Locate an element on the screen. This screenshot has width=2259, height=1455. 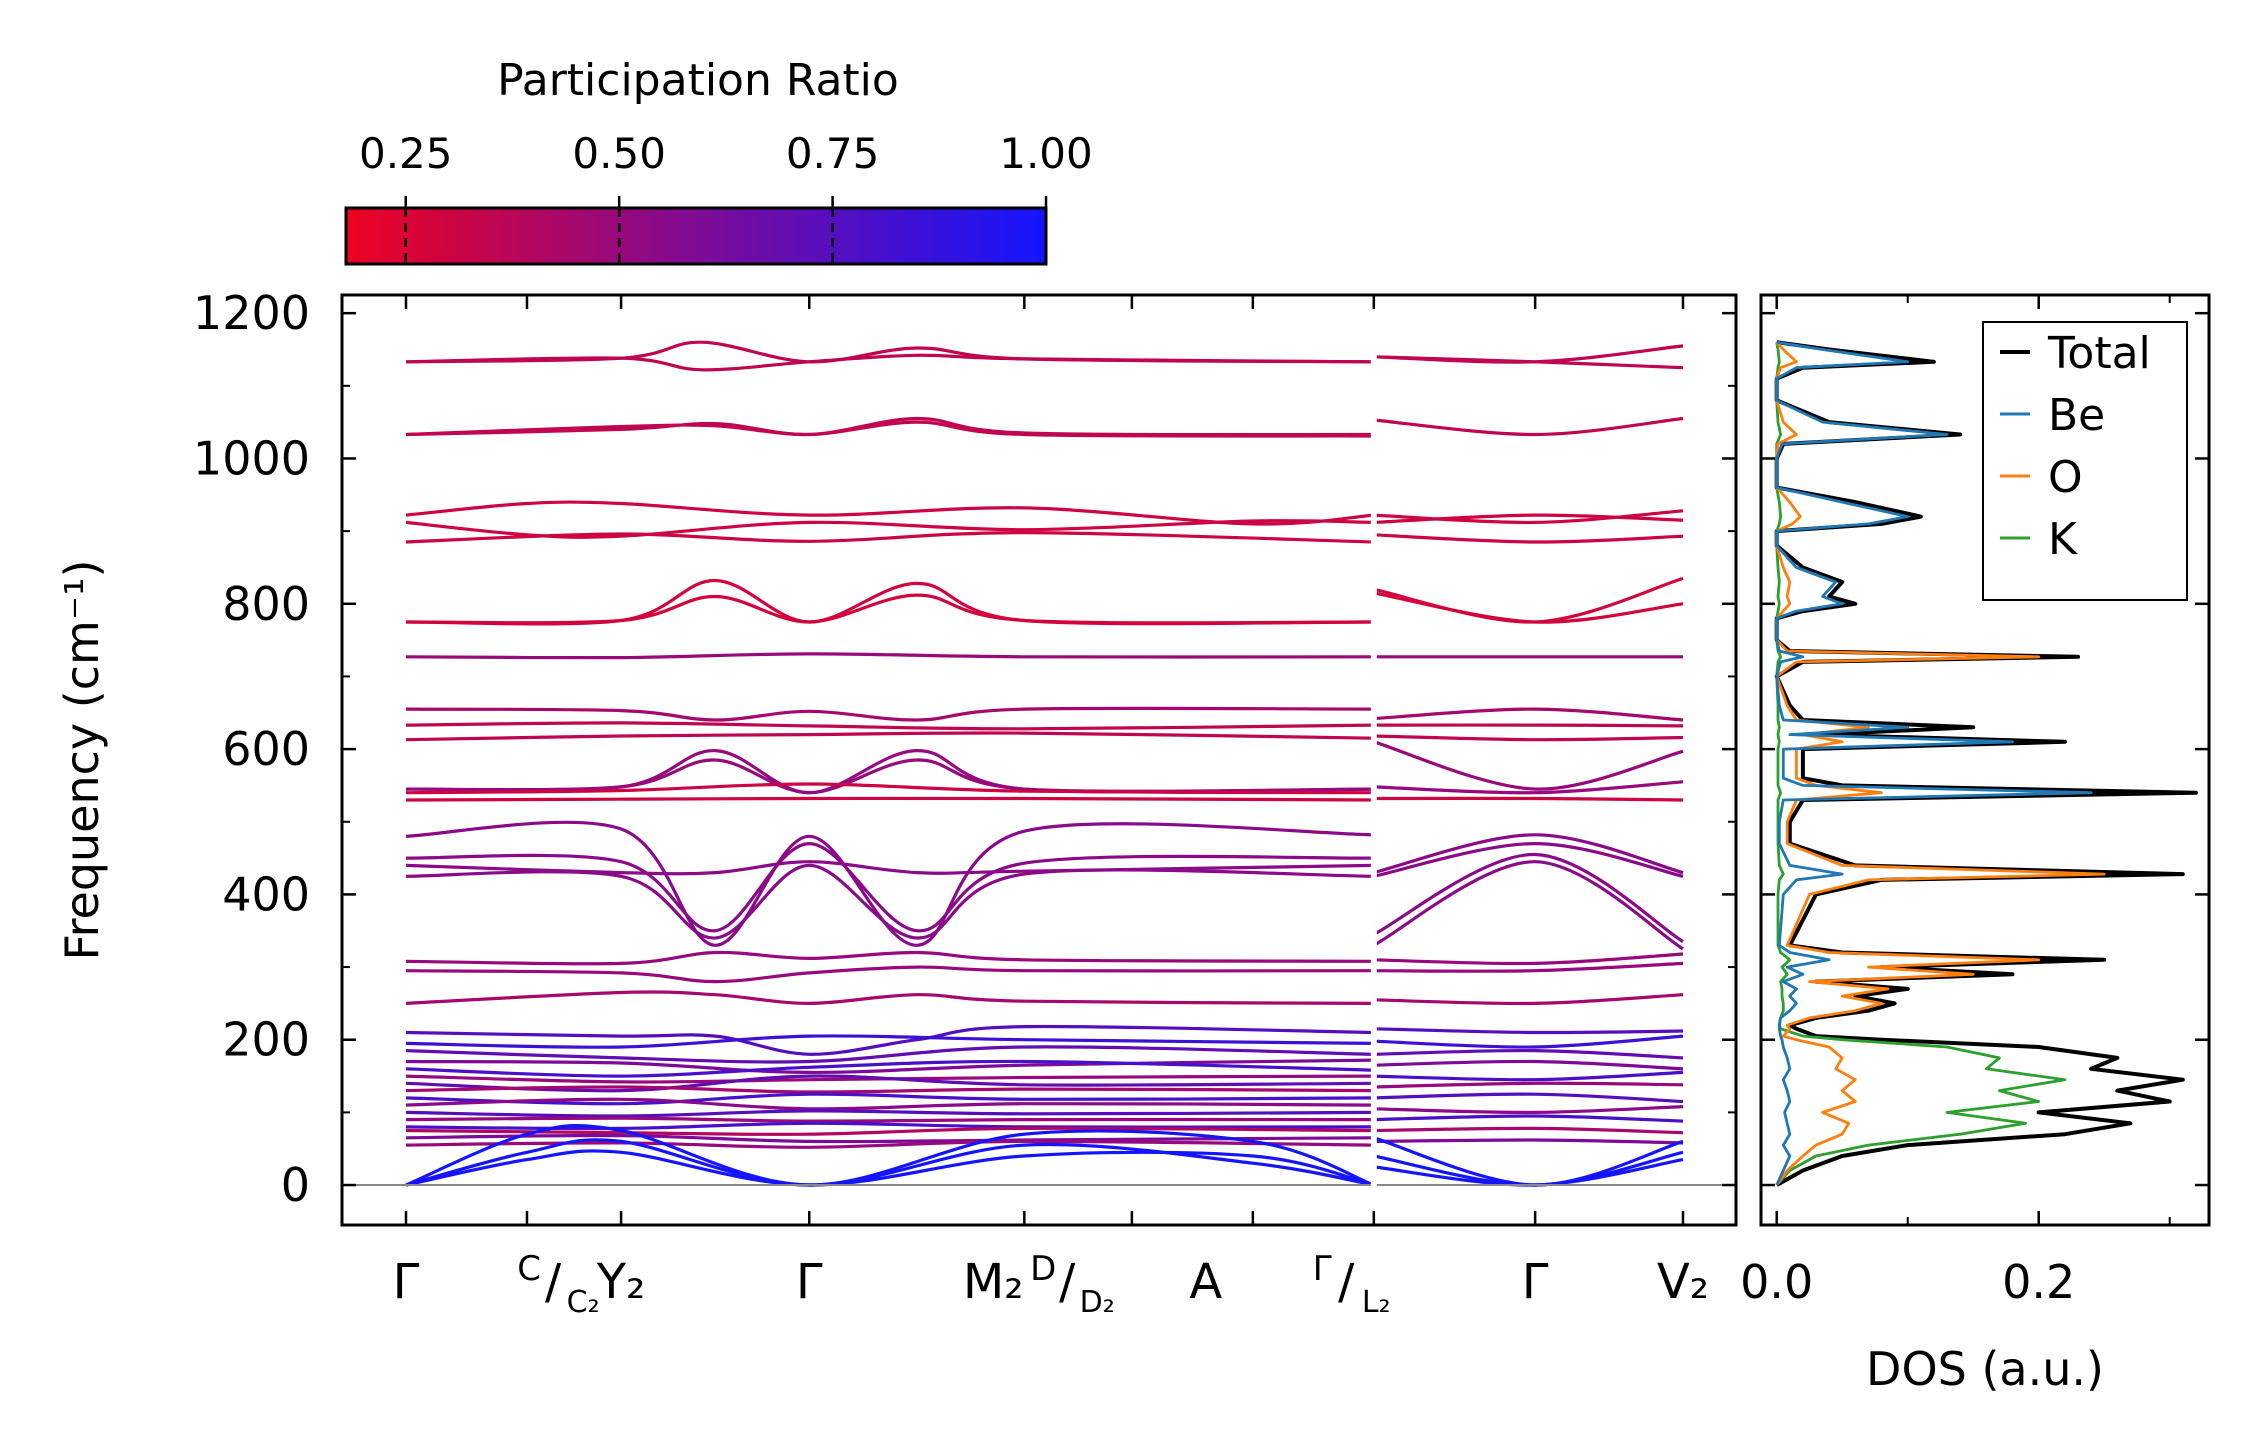
colorbar: Participation Ratio 0.25 0.50 0.75 1.00 is located at coordinates (718, 160).